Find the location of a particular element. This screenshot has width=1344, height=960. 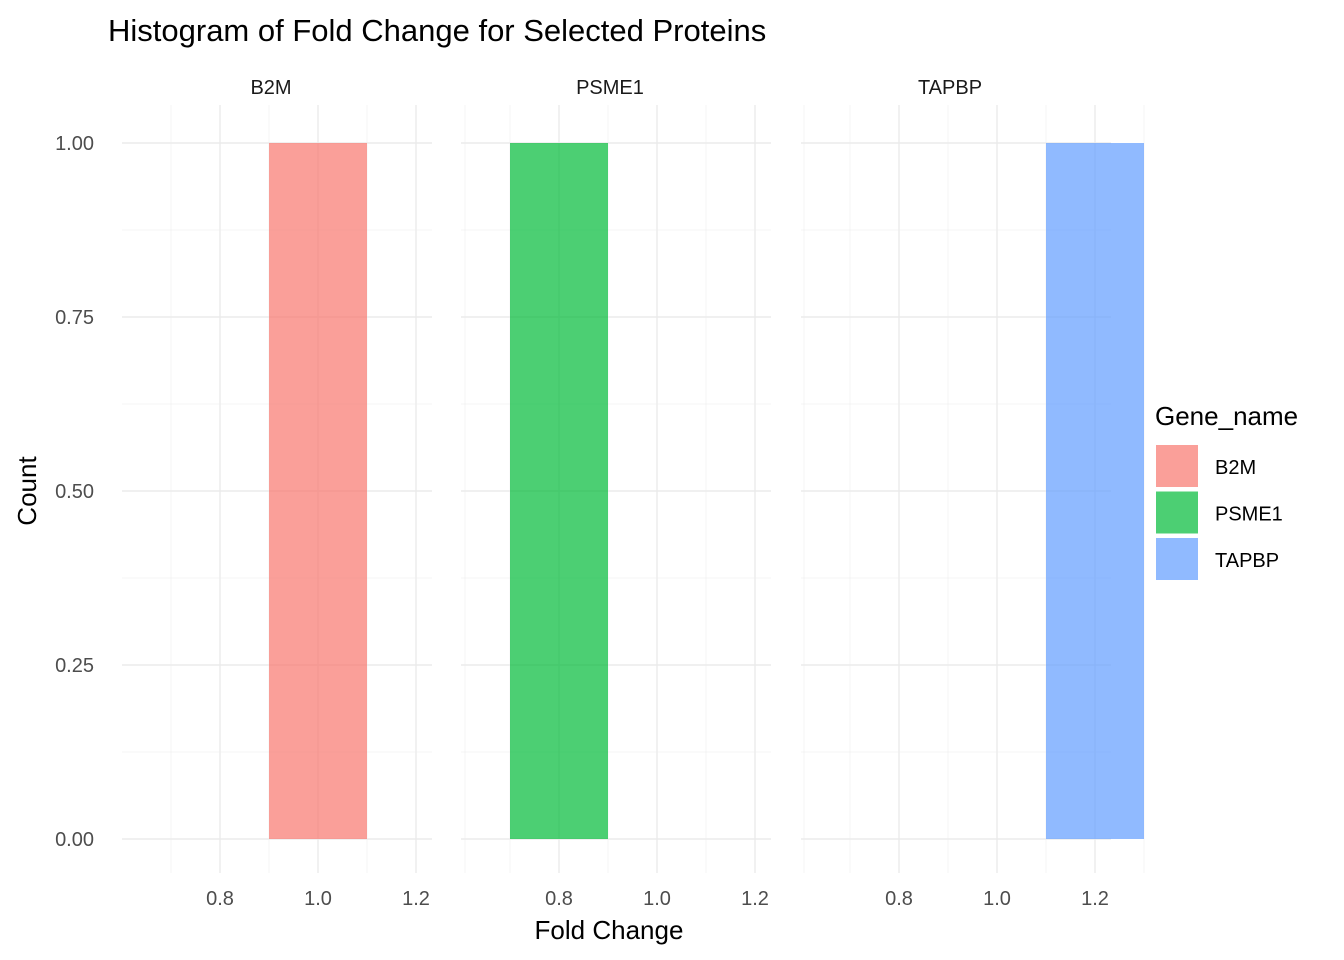

legend-key-b2m is located at coordinates (1177, 466).